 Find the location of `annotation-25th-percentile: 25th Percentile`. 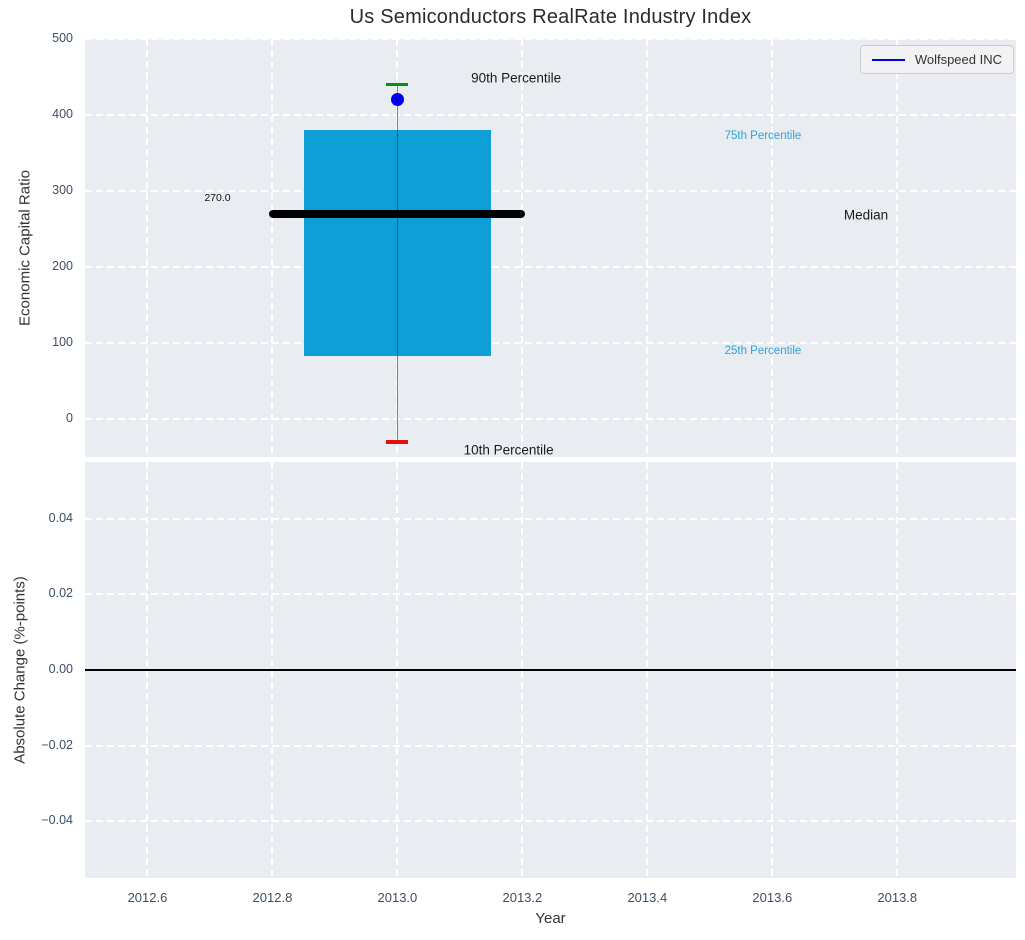

annotation-25th-percentile: 25th Percentile is located at coordinates (763, 350).